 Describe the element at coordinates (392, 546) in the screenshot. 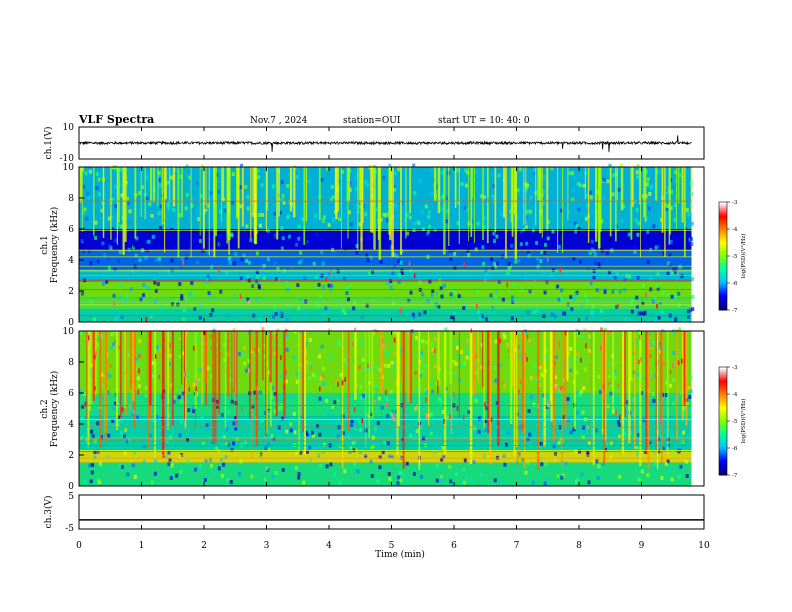

I see `xtick-label: 5` at that location.